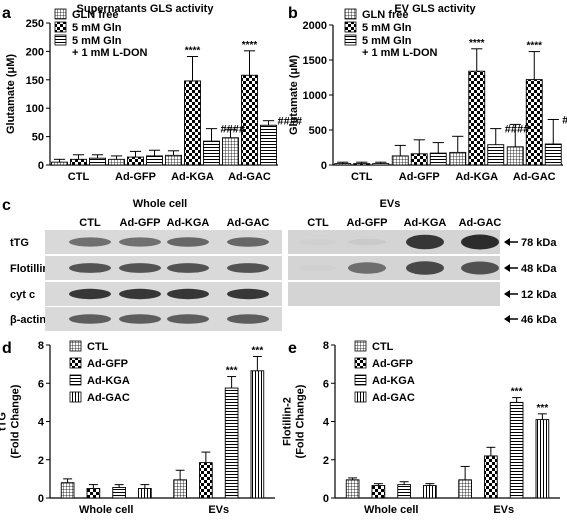  Describe the element at coordinates (288, 421) in the screenshot. I see `y-axis-label: Flotillin-2` at that location.